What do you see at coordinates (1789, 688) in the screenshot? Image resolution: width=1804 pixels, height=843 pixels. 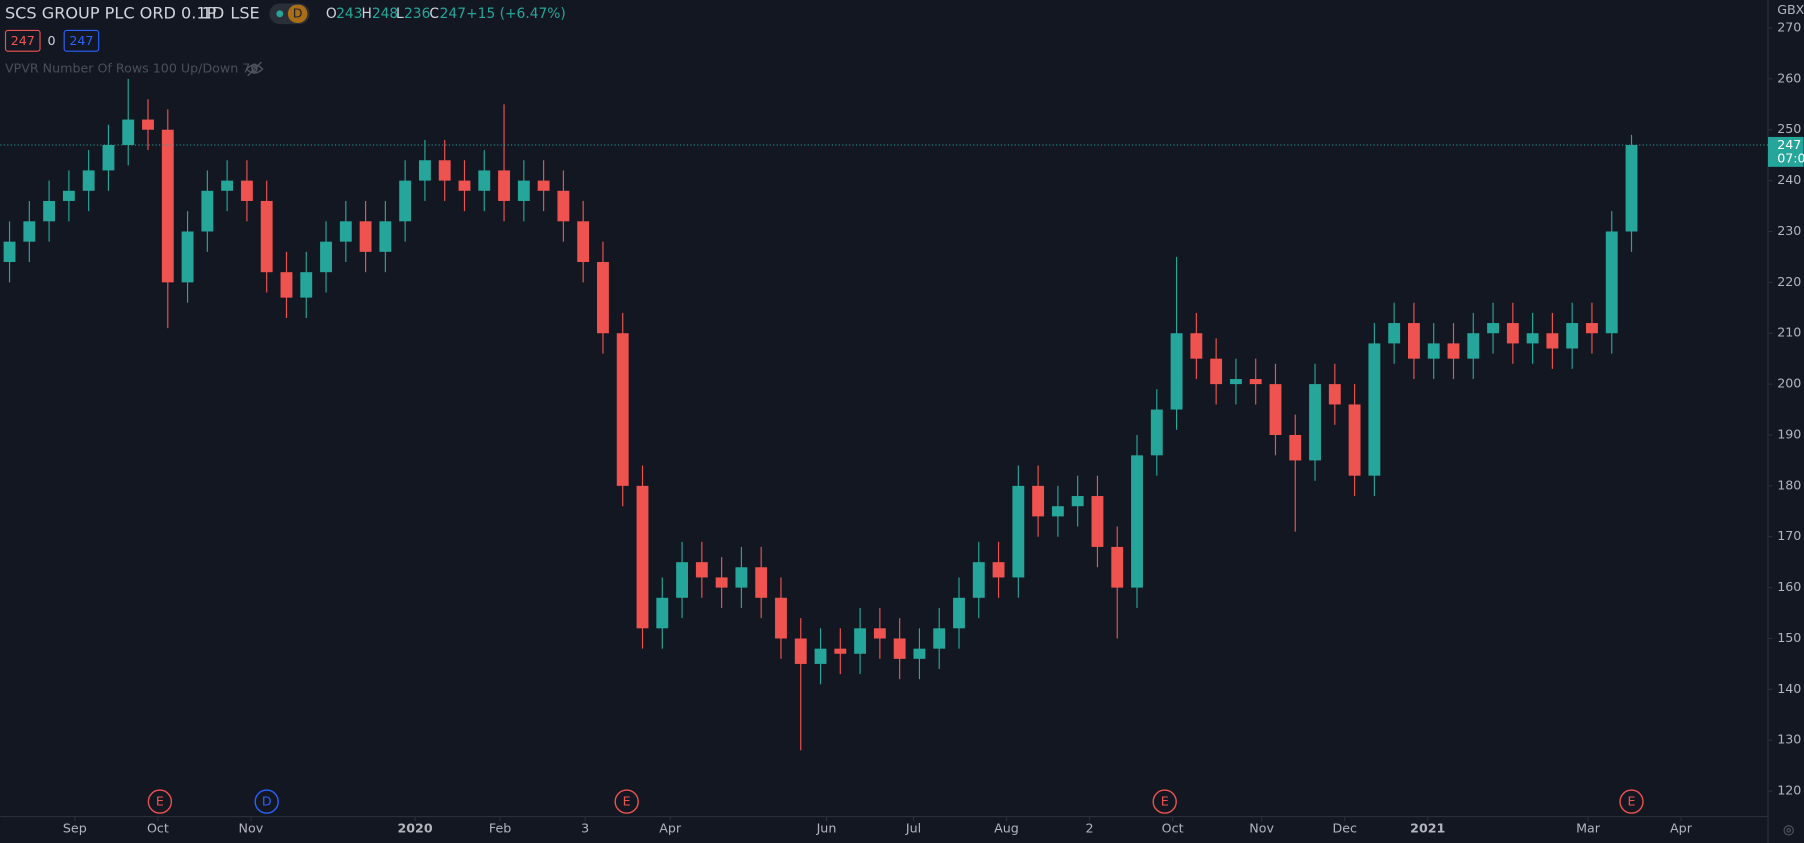 I see `y-tick-label: 140` at bounding box center [1789, 688].